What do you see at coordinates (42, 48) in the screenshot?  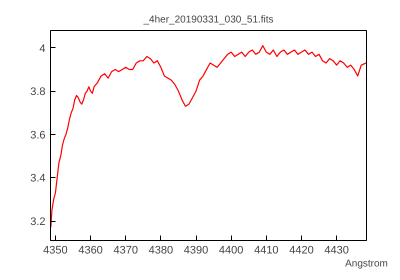 I see `y-tick-label: 4` at bounding box center [42, 48].